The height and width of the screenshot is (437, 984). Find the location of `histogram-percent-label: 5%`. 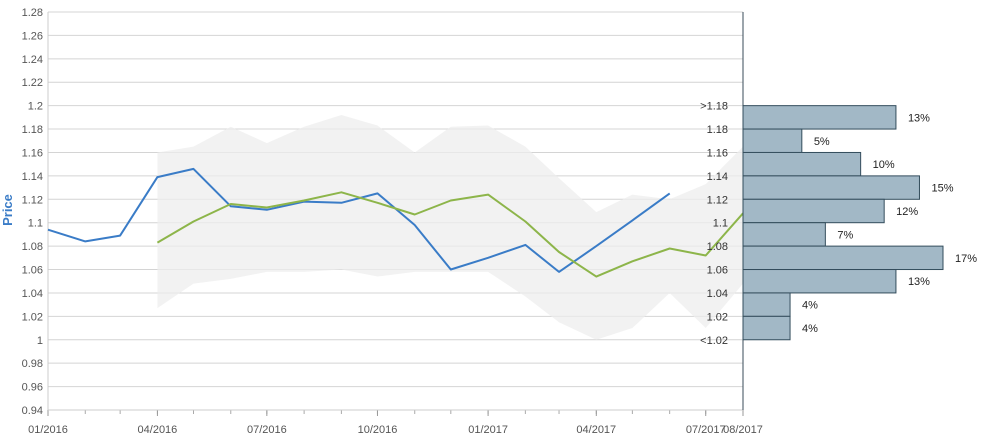

histogram-percent-label: 5% is located at coordinates (822, 142).